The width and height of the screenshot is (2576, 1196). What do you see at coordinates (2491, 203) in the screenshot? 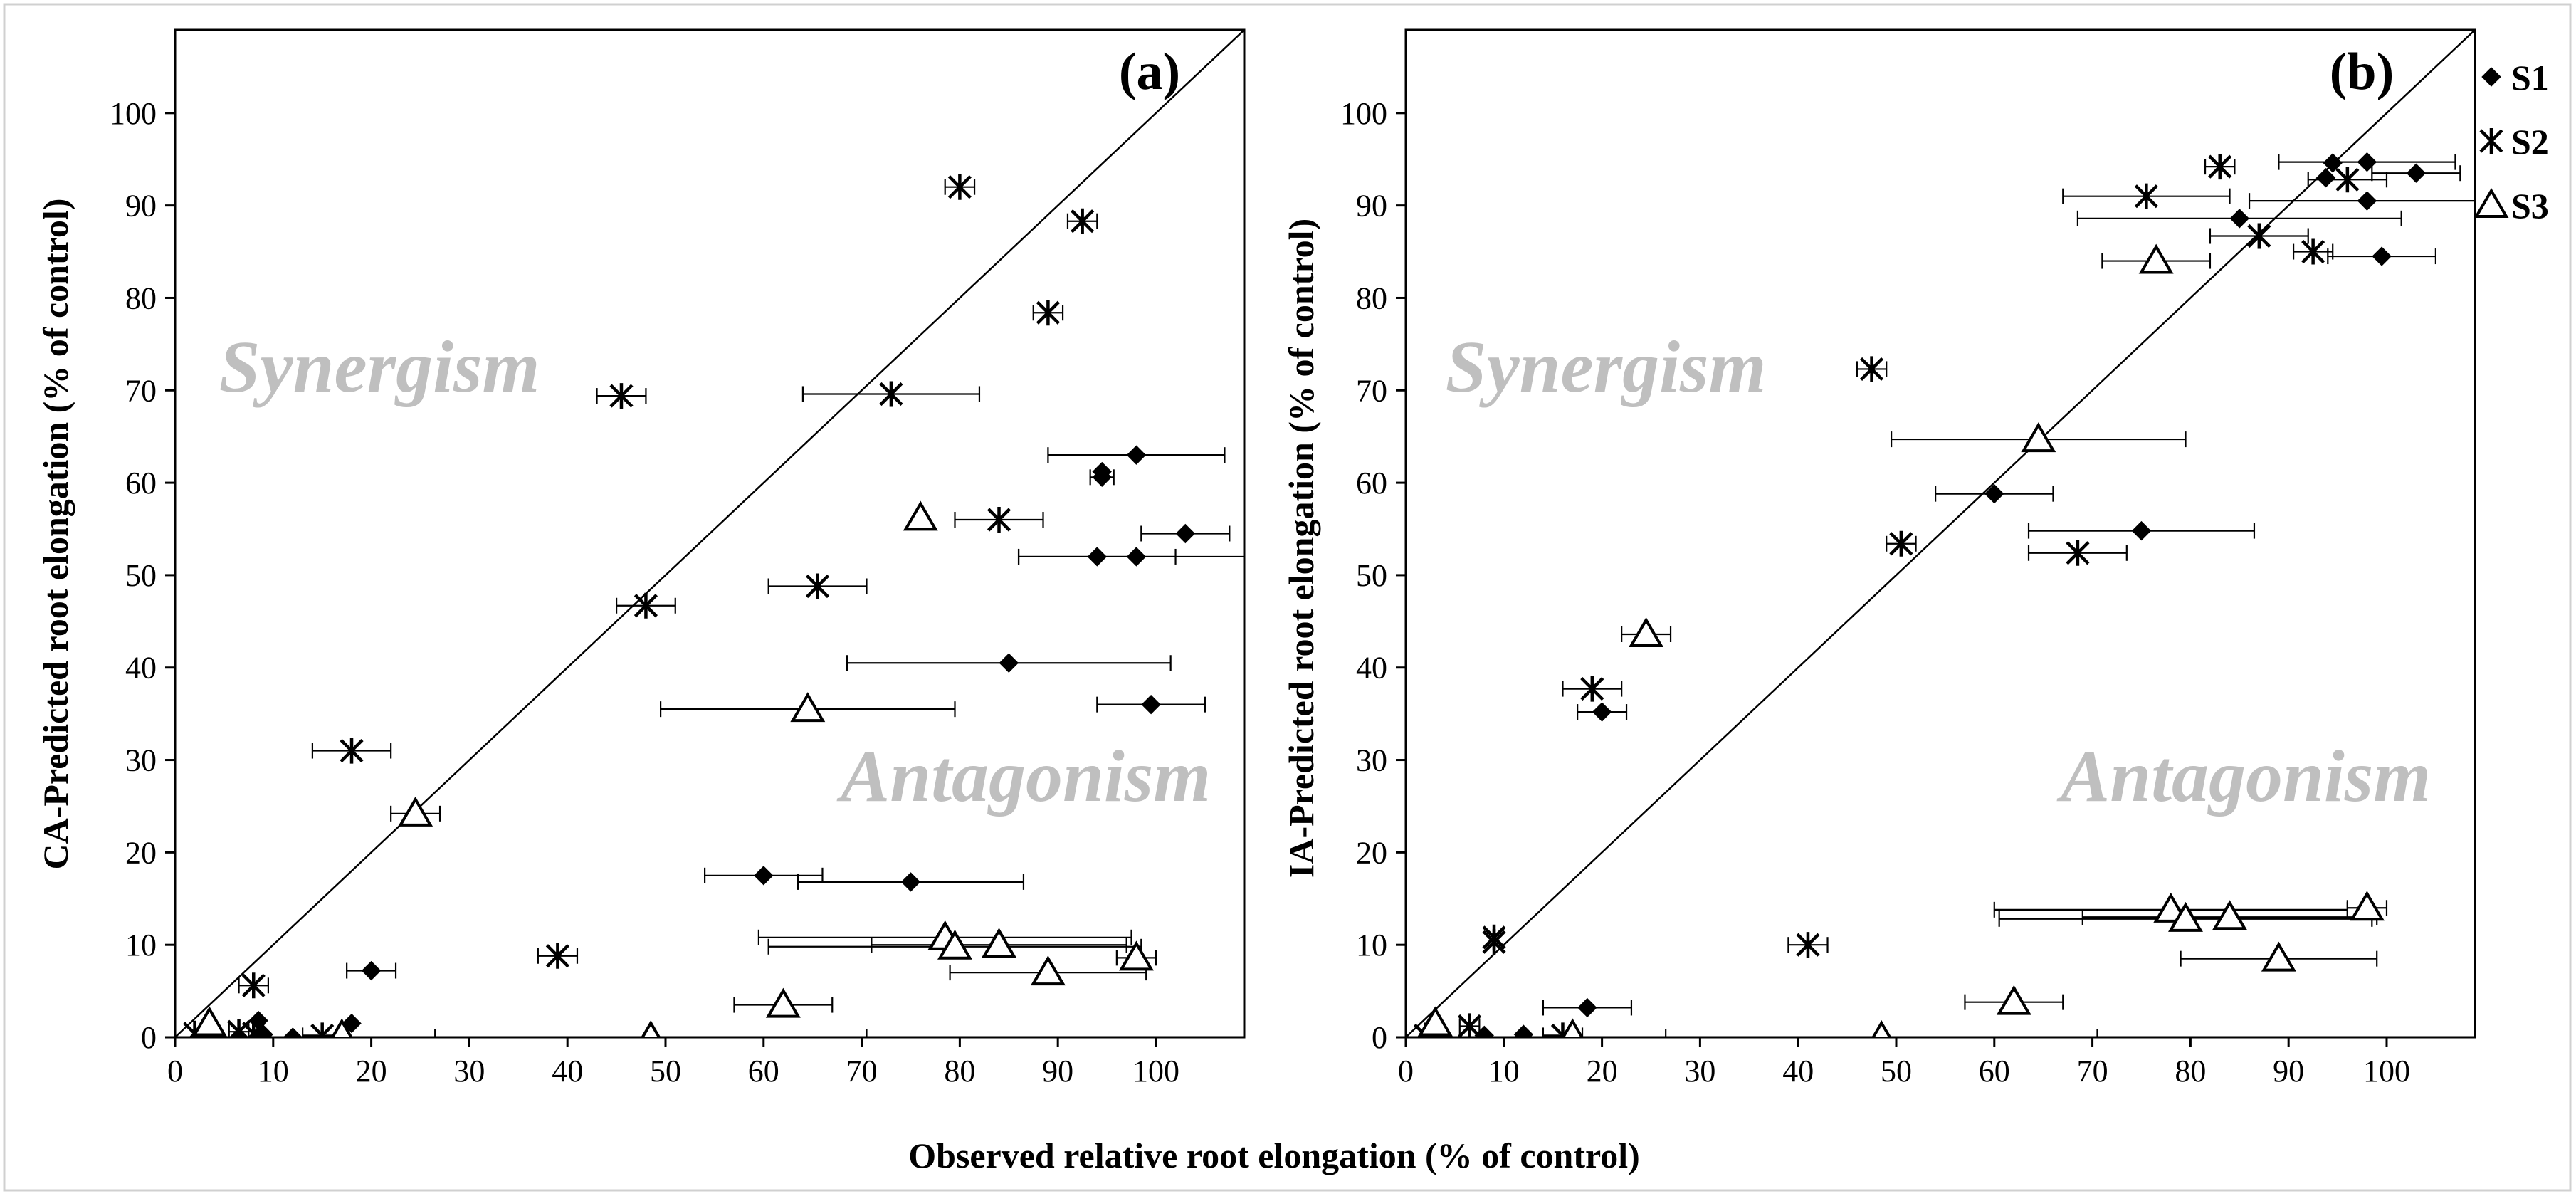
I see `legend-s3-marker` at bounding box center [2491, 203].